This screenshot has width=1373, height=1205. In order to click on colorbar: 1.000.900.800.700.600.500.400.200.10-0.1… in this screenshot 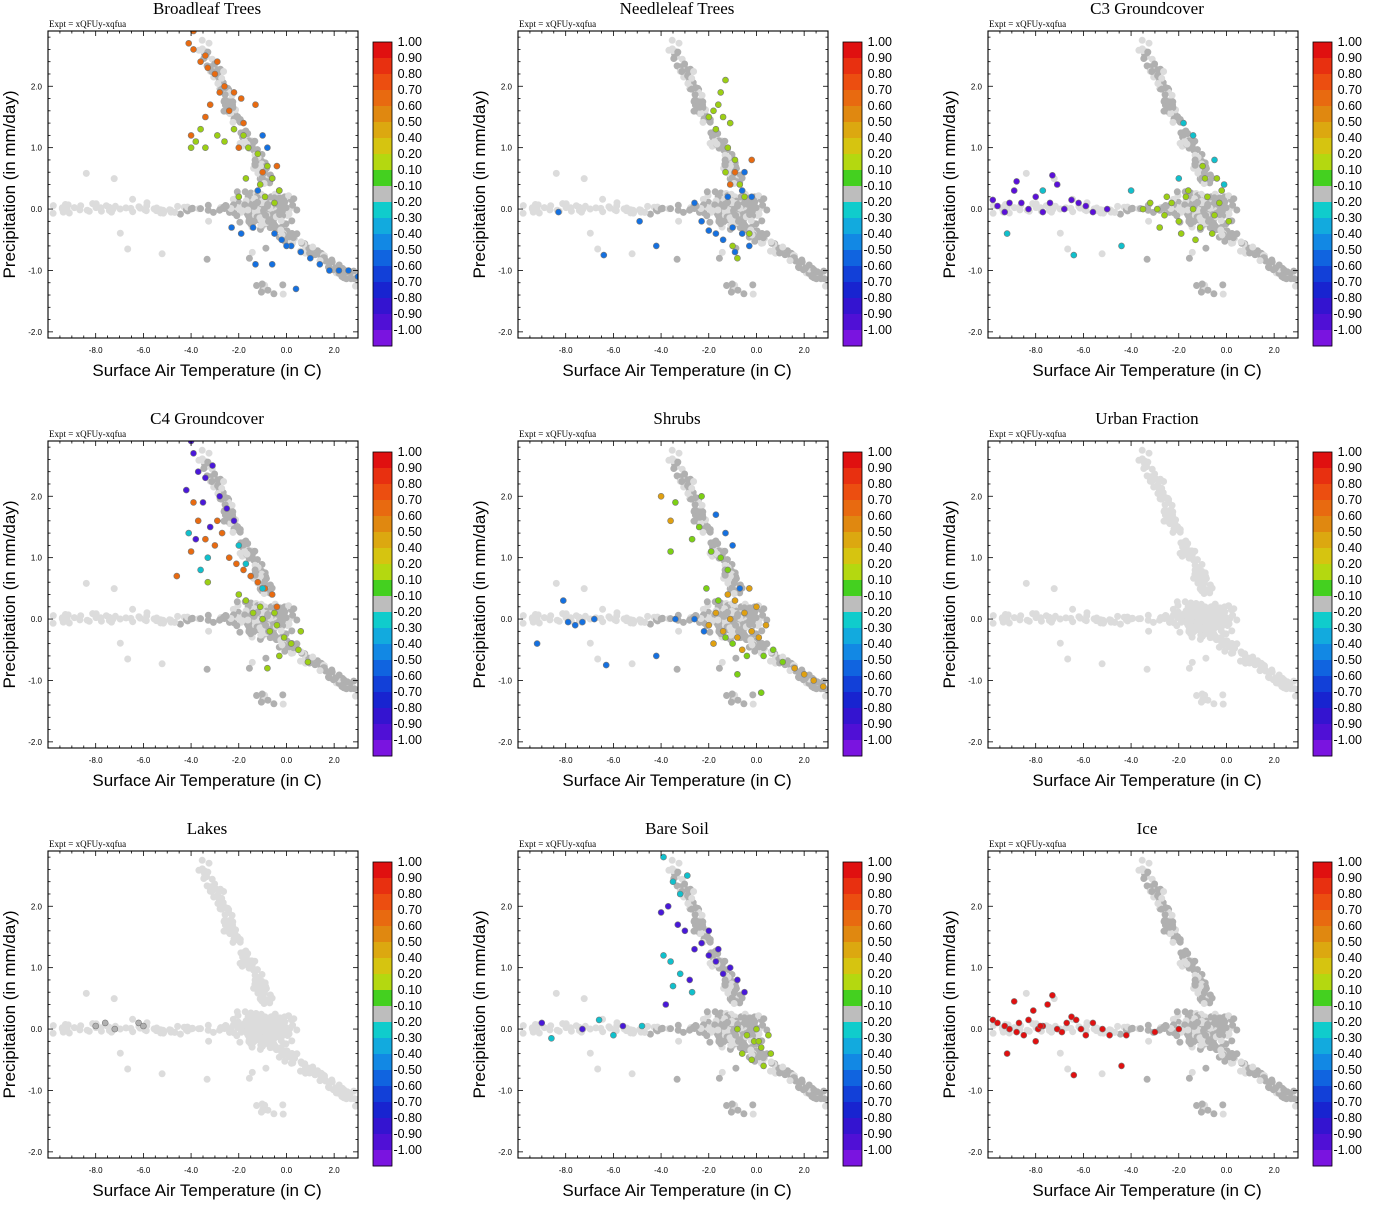, I will do `click(397, 191)`.